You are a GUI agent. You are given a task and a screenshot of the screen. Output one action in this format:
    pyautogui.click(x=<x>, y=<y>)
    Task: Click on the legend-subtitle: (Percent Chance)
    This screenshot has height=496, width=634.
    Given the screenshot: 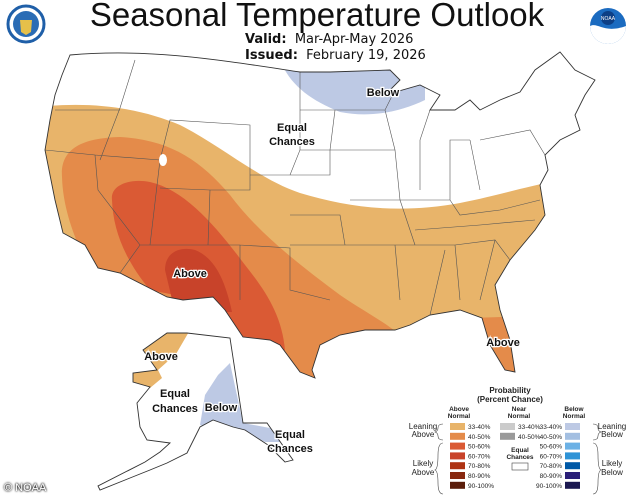 What is the action you would take?
    pyautogui.click(x=510, y=399)
    